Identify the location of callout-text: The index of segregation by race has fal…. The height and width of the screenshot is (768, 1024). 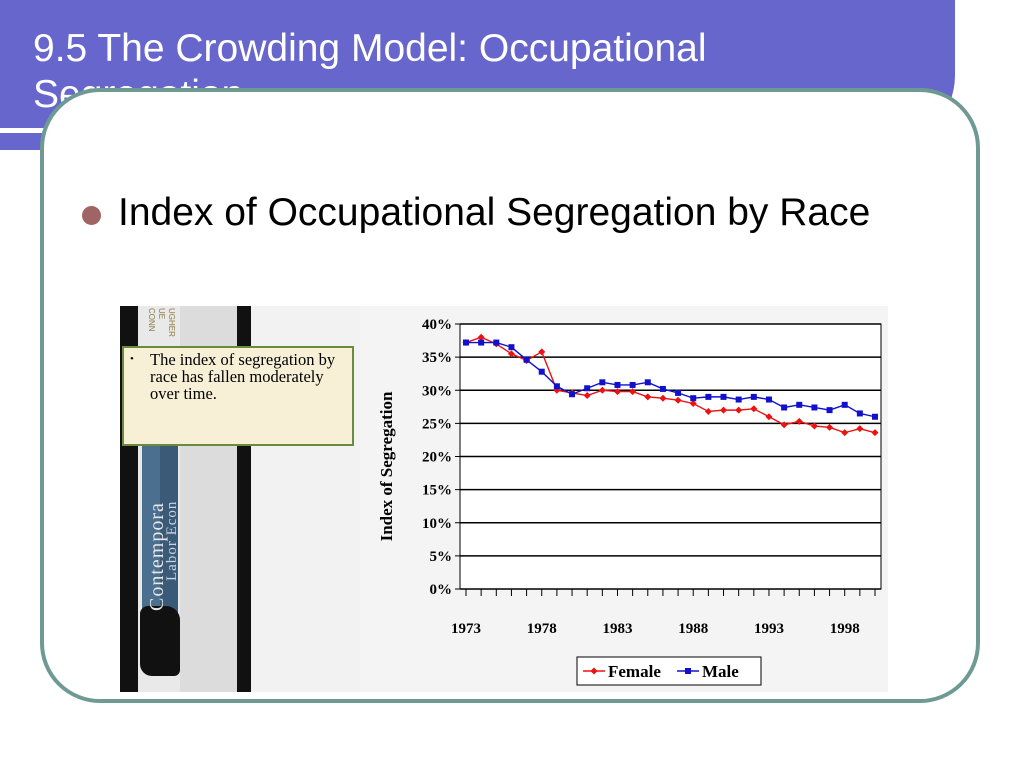
(243, 376).